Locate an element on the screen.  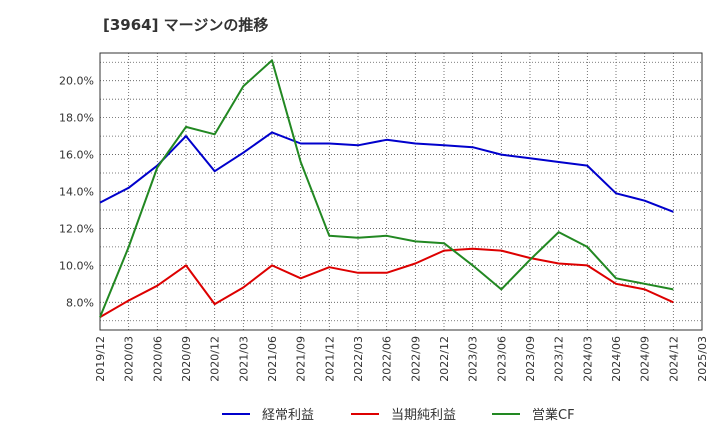
x-tick-label: 2022/06 is located at coordinates (387, 359).